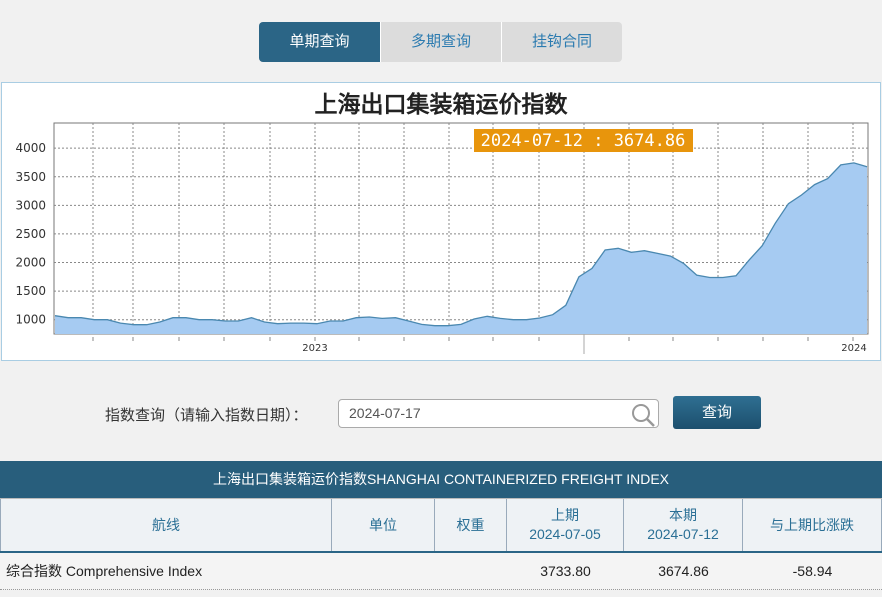 This screenshot has width=882, height=597. What do you see at coordinates (206, 415) in the screenshot?
I see `query-label: 指数查询（请输入指数日期）：` at bounding box center [206, 415].